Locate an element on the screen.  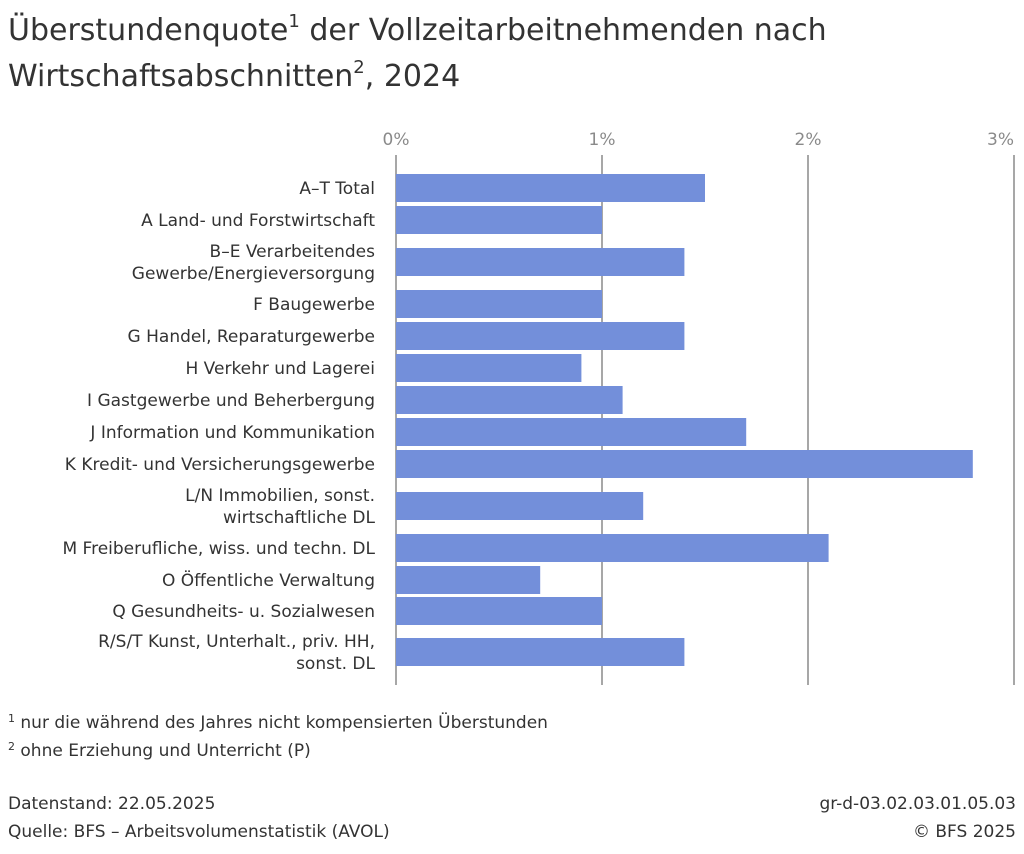
category-label: K Kredit- und Versicherungsgewerbe is located at coordinates (220, 465).